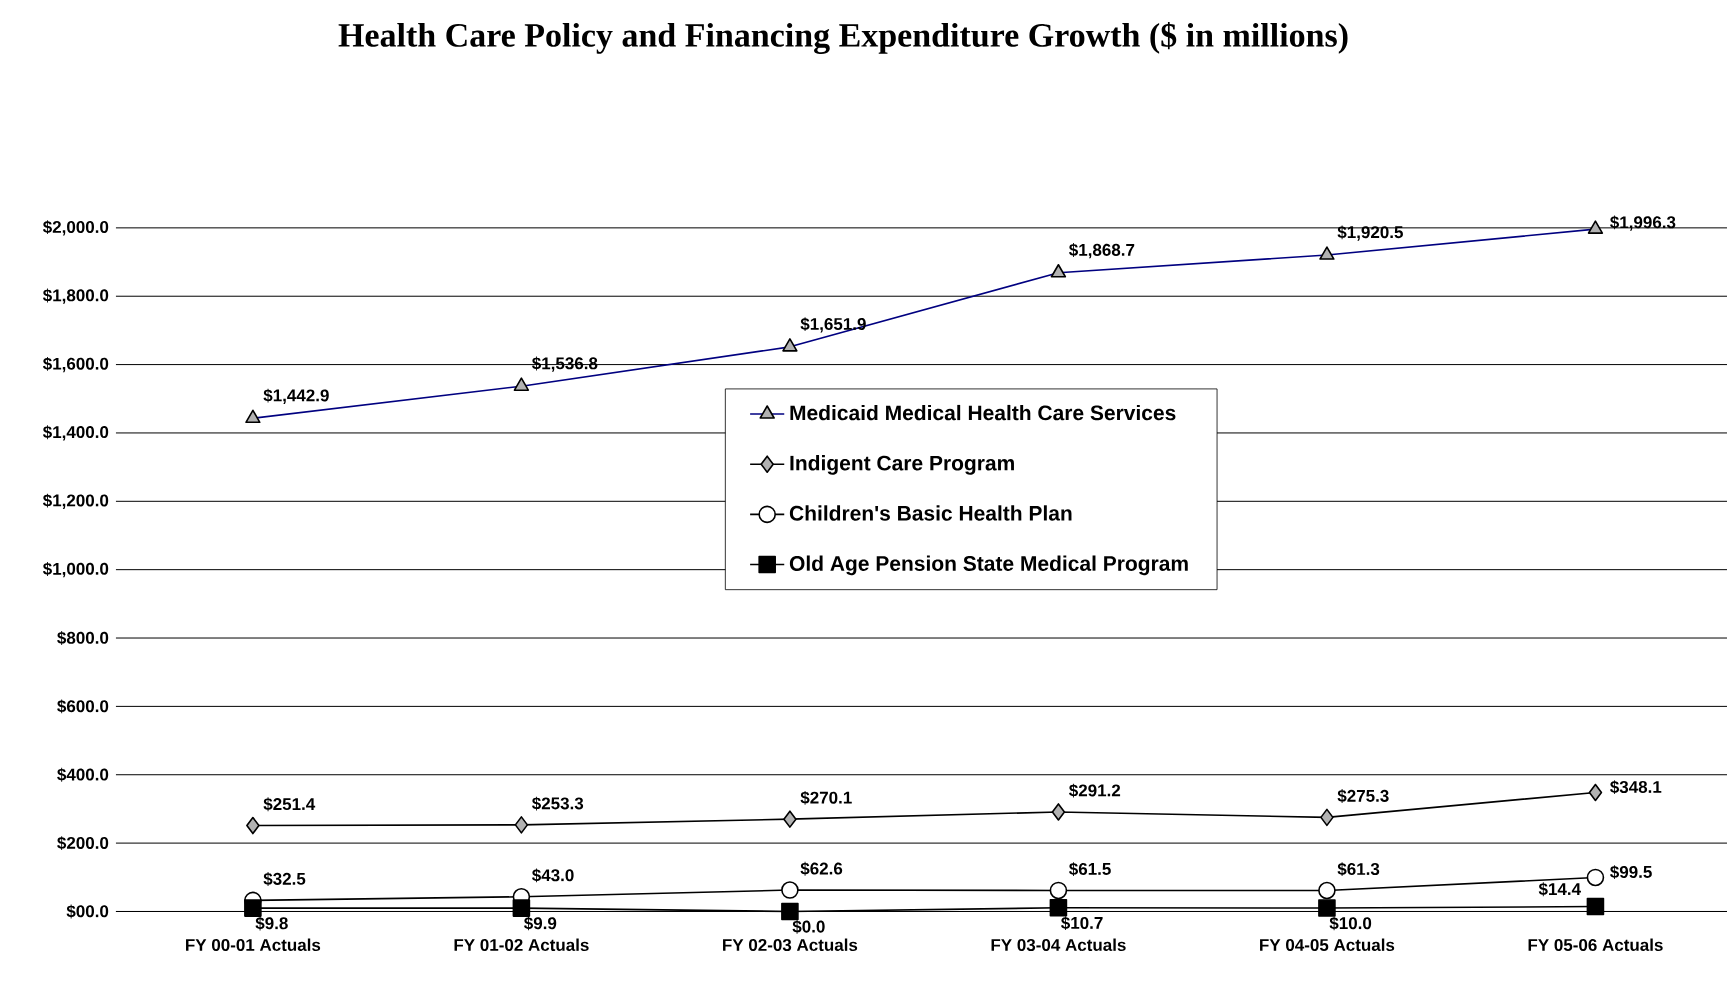 This screenshot has width=1727, height=991. Describe the element at coordinates (1631, 871) in the screenshot. I see `data-label: $99.5` at that location.